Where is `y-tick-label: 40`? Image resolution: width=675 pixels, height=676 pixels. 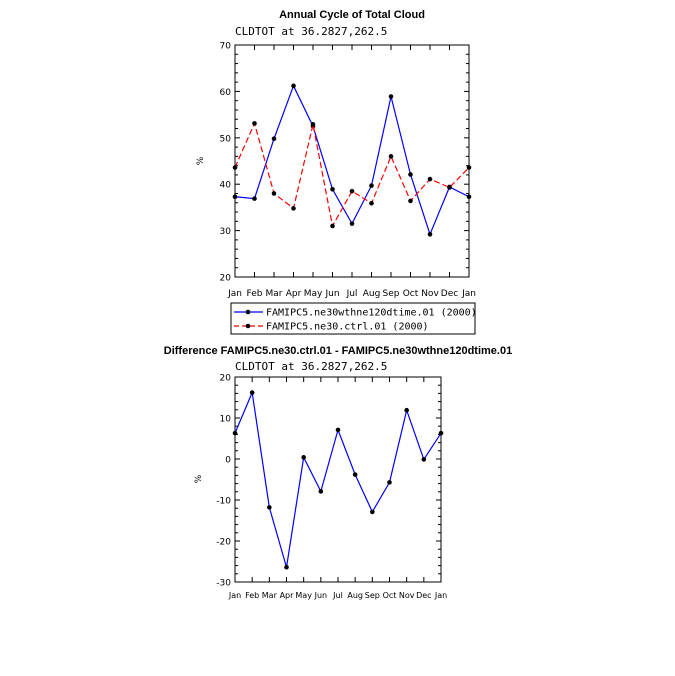
y-tick-label: 40 is located at coordinates (226, 186).